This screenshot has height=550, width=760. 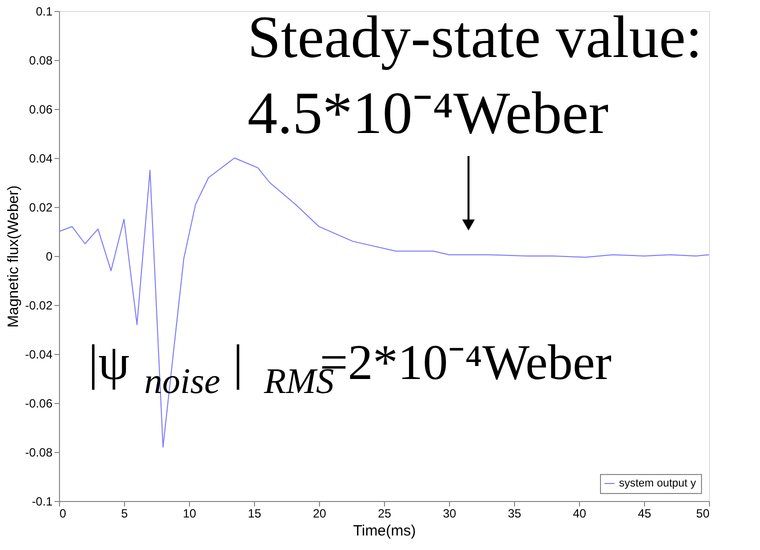 I want to click on y-tick-label: 0.08, so click(x=41, y=61).